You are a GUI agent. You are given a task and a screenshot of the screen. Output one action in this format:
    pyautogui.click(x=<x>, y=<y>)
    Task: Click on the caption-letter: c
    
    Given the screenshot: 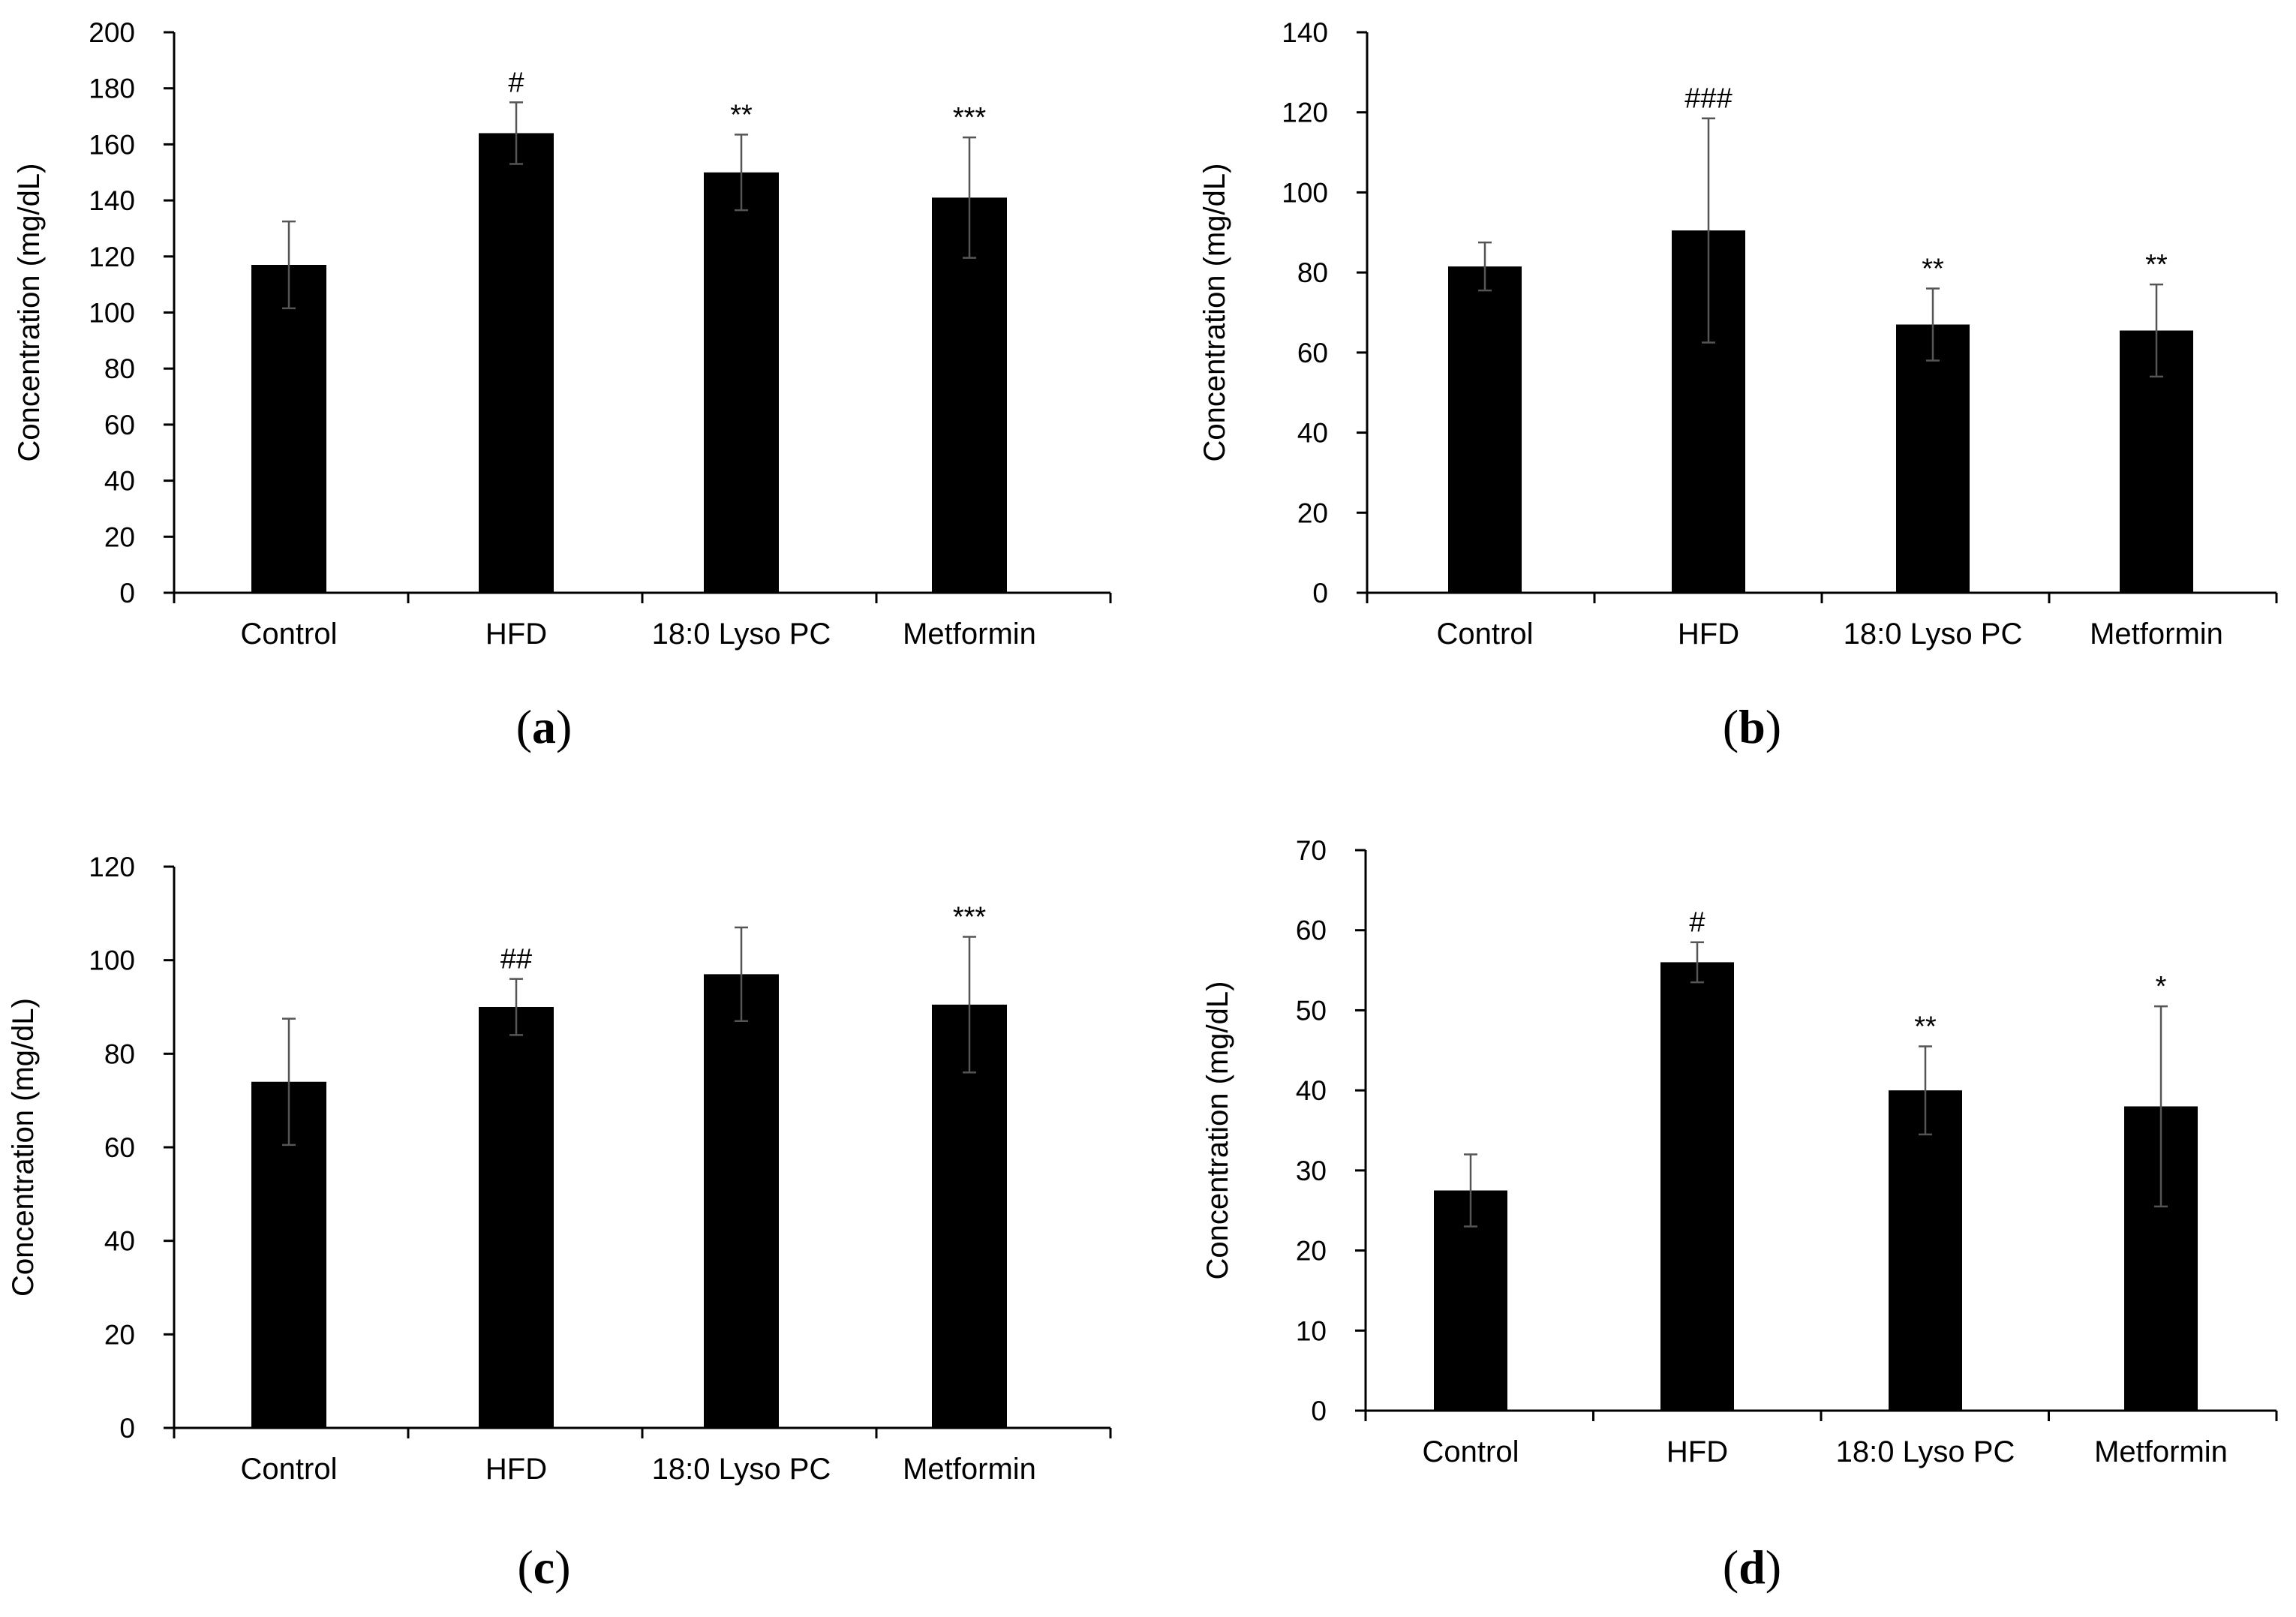 What is the action you would take?
    pyautogui.click(x=543, y=1567)
    